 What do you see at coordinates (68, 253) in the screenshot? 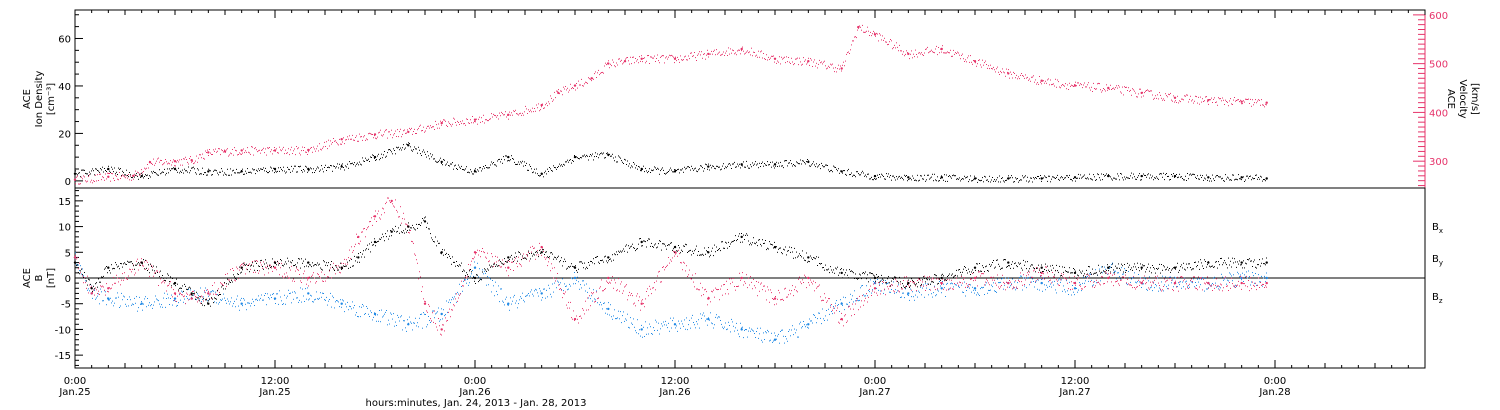
I see `b-tick-label: 5` at bounding box center [68, 253].